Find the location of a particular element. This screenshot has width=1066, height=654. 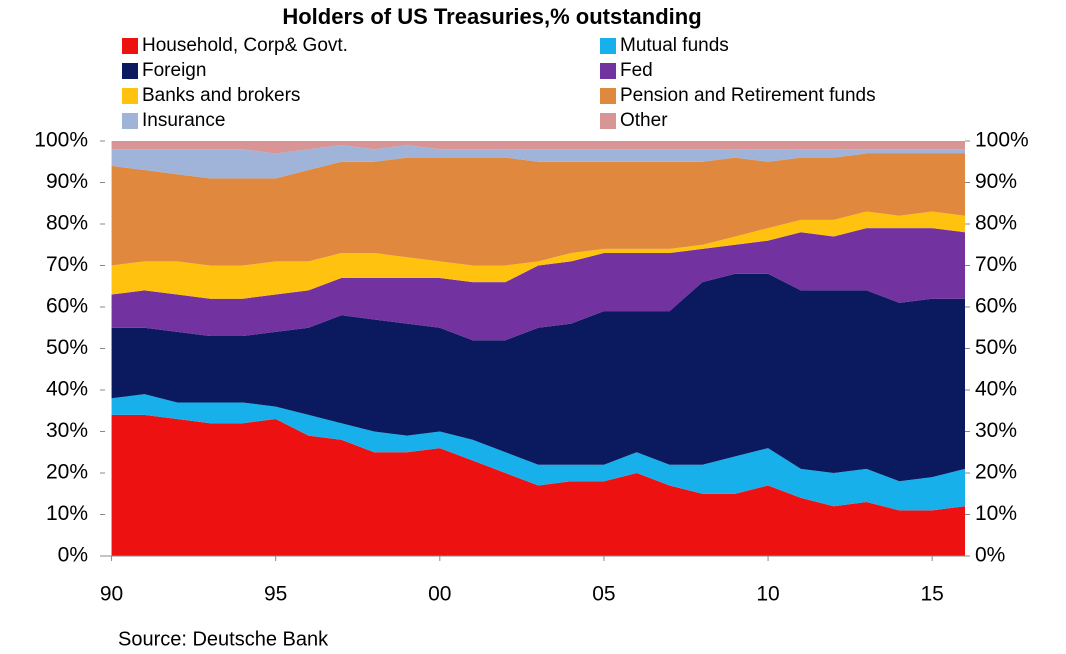

y2-tick-label: 70% is located at coordinates (996, 264).